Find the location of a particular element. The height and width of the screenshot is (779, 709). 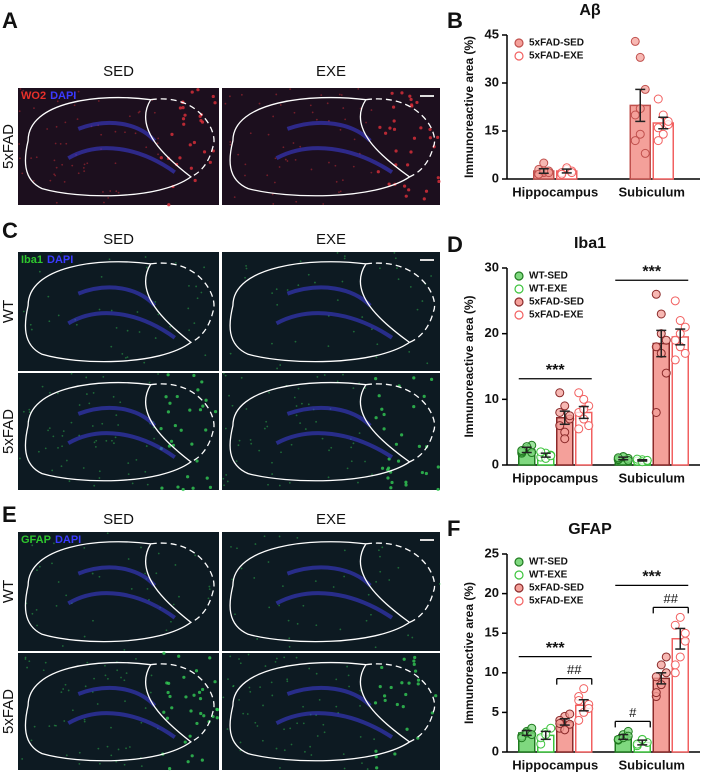

legend-label: 5xFAD-SED is located at coordinates (556, 302).